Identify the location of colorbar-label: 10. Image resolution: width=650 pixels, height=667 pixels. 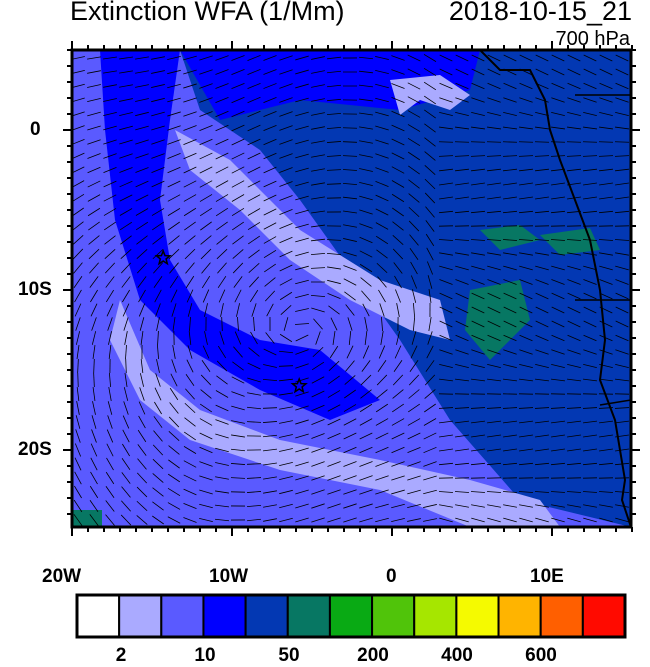
(205, 655).